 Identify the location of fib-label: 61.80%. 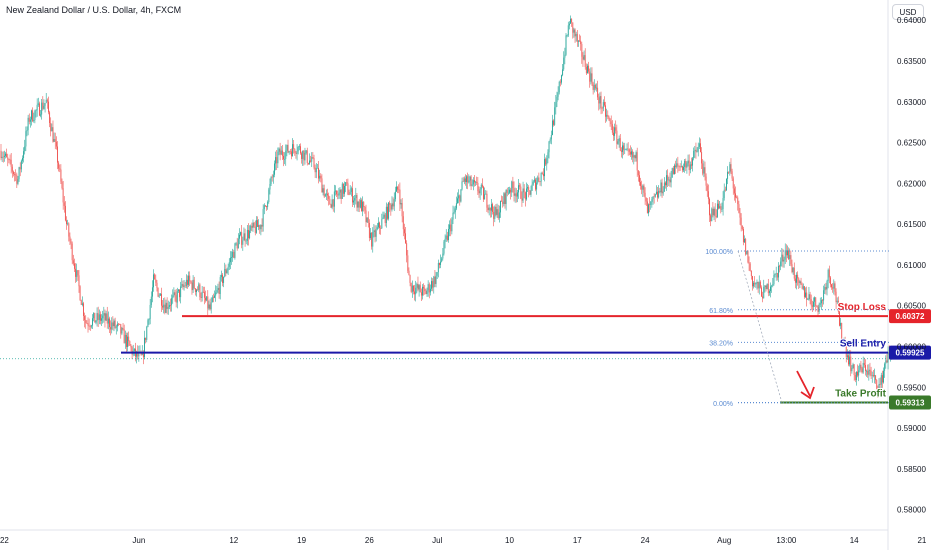
(721, 311).